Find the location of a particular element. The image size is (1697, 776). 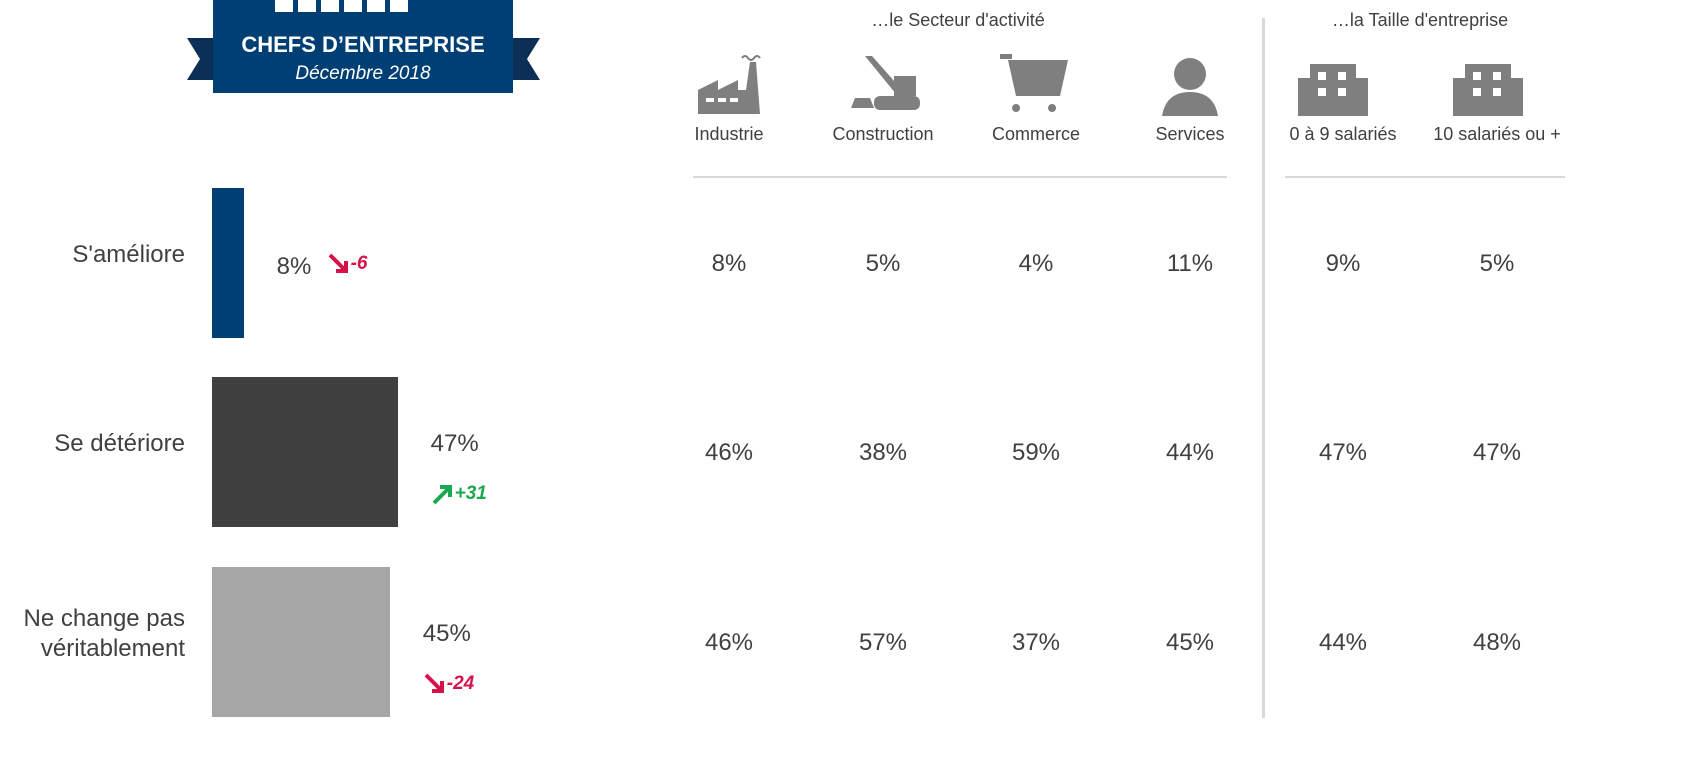

table-cell: 48% is located at coordinates (1497, 642).